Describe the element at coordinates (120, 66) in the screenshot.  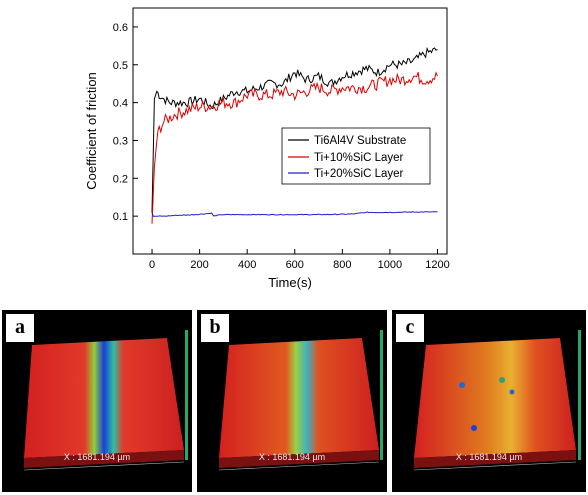
I see `y-tick-label: 0.5` at that location.